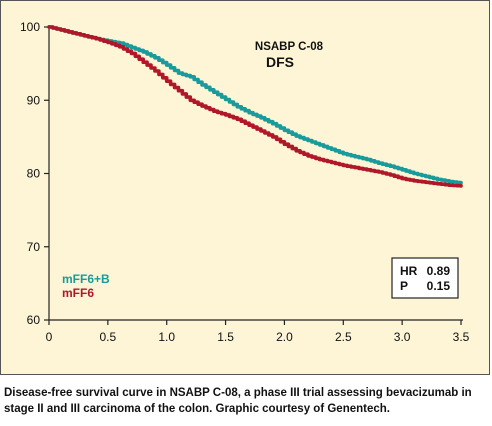 This screenshot has width=492, height=426. I want to click on stats-box-frame, so click(425, 278).